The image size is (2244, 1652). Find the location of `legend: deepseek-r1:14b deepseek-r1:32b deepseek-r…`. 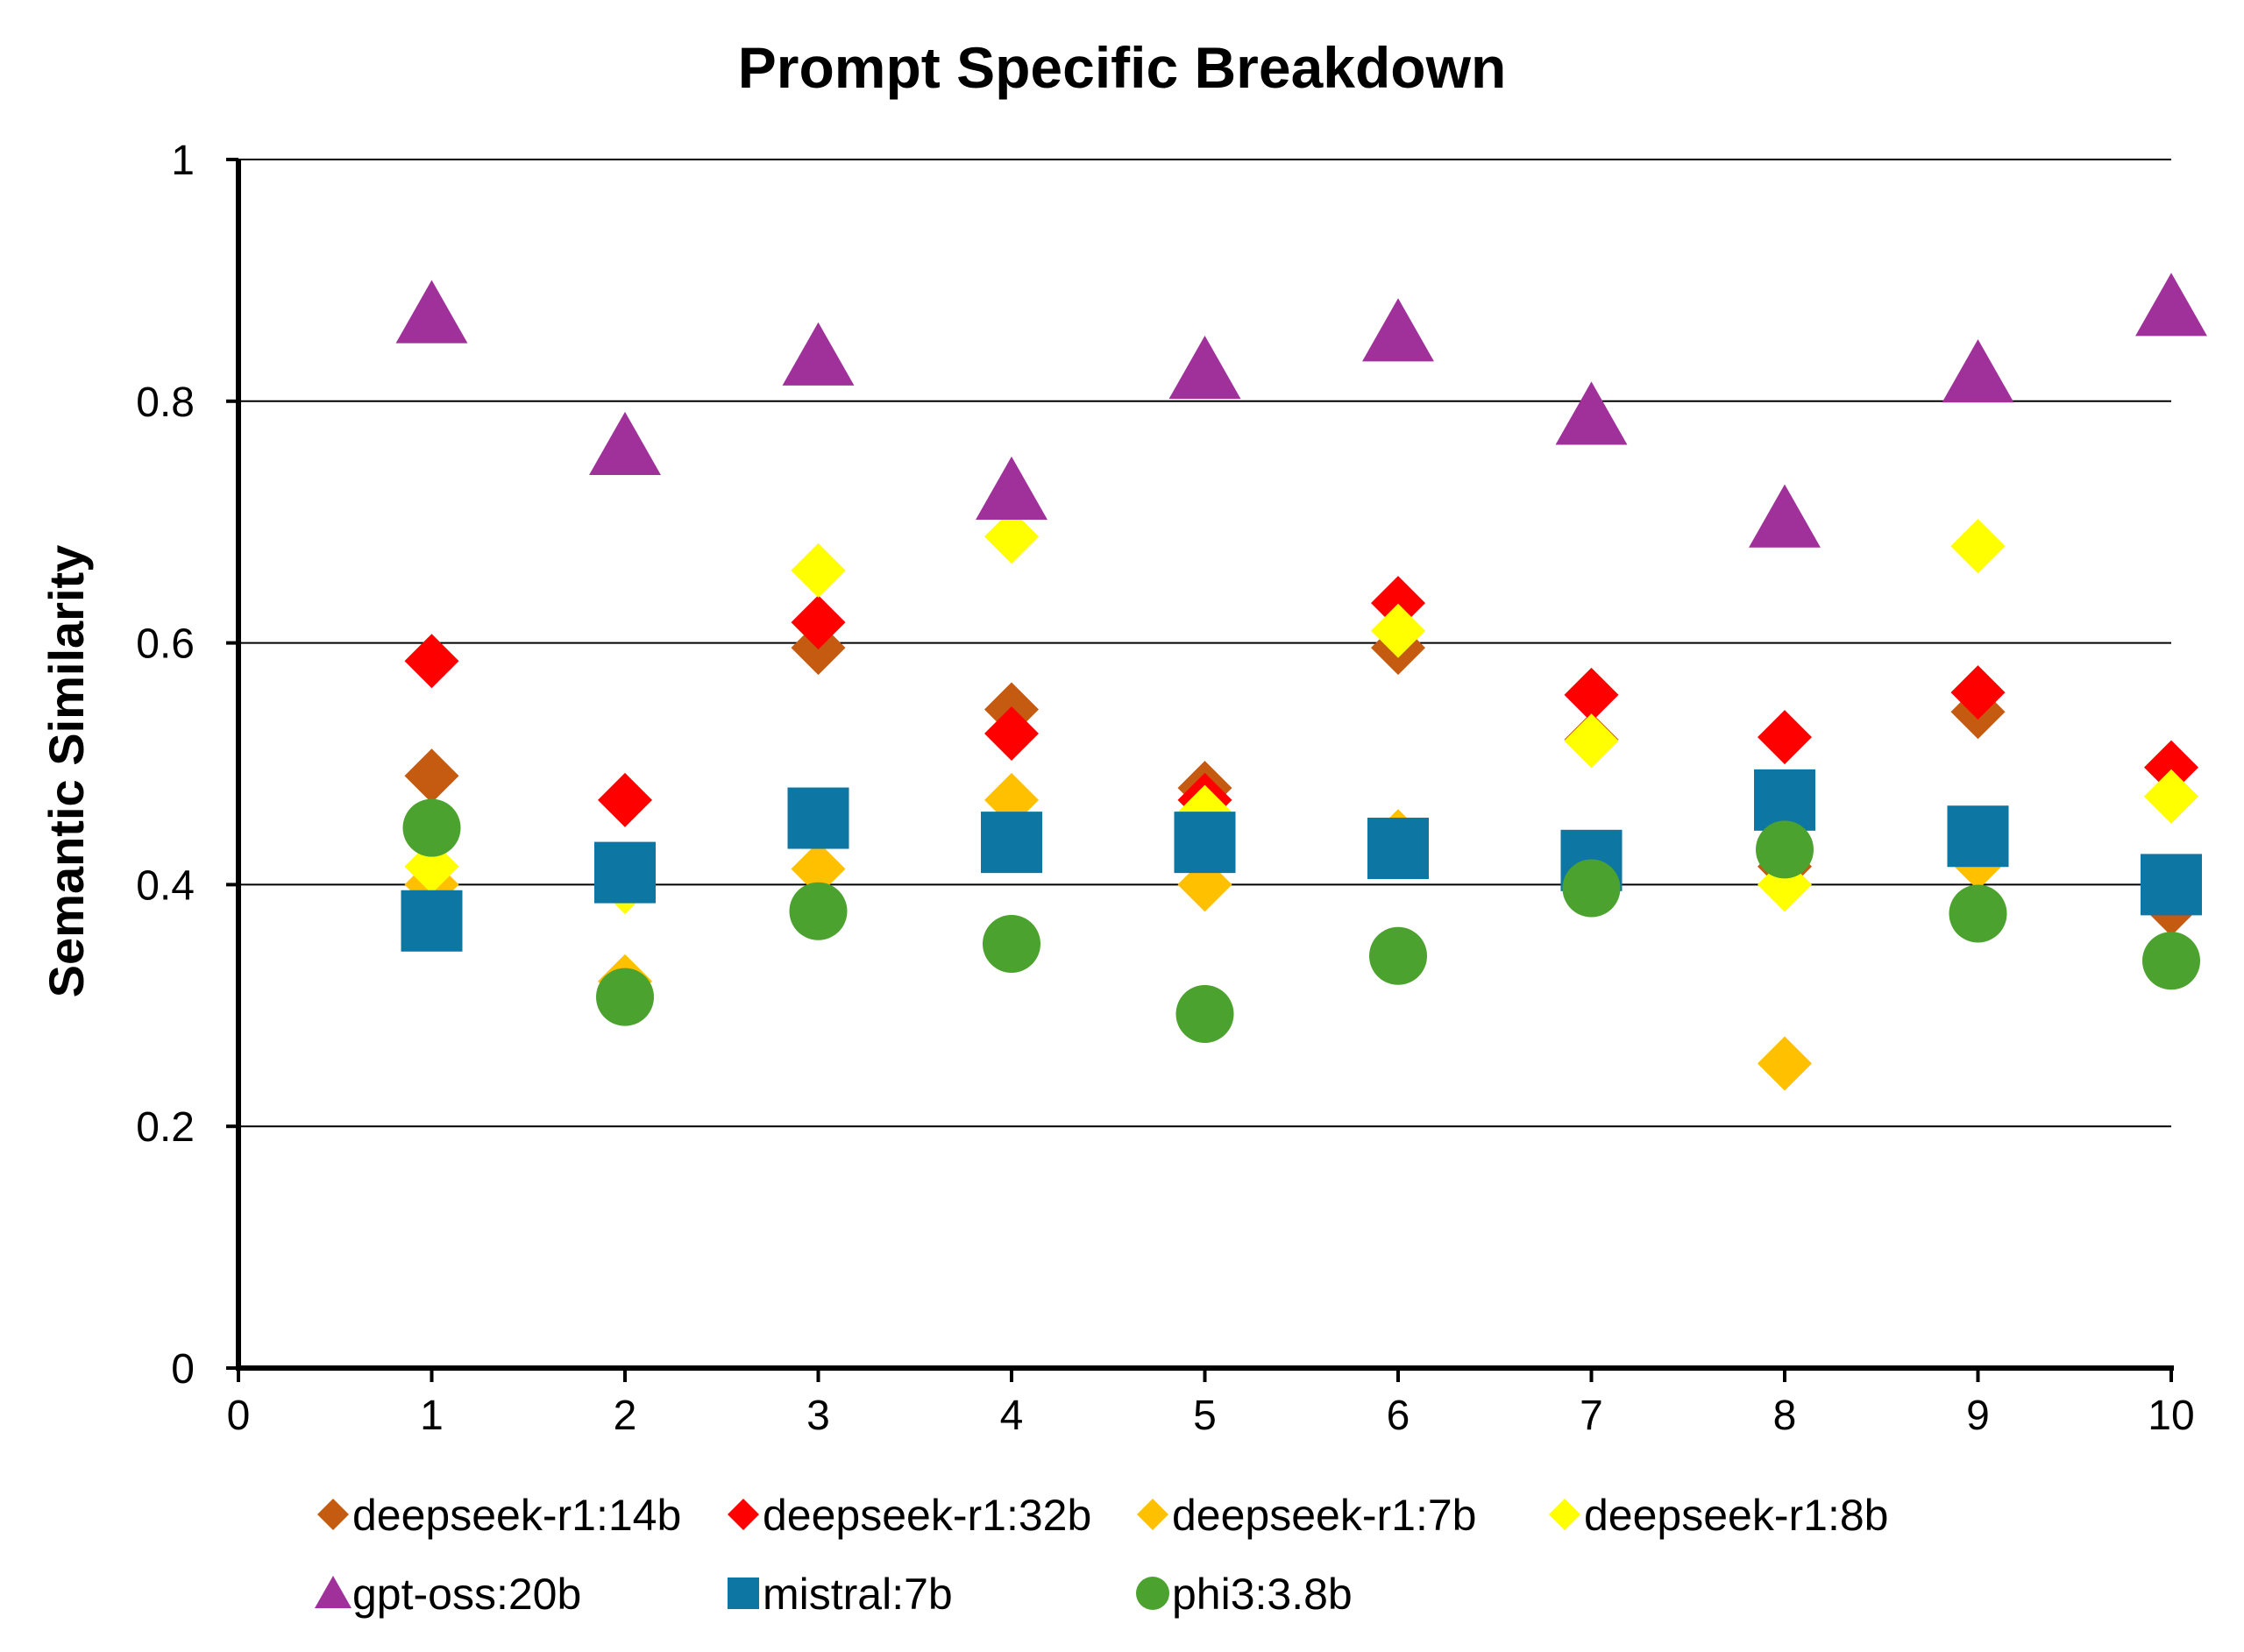

legend: deepseek-r1:14b deepseek-r1:32b deepseek-r… is located at coordinates (1102, 1555).